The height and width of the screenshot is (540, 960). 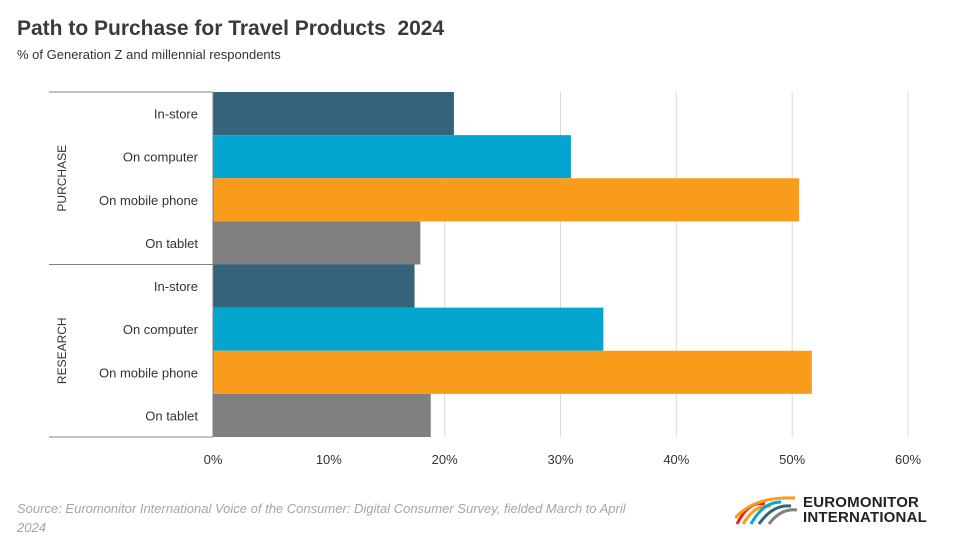 What do you see at coordinates (445, 459) in the screenshot?
I see `x-tick-label: 20%` at bounding box center [445, 459].